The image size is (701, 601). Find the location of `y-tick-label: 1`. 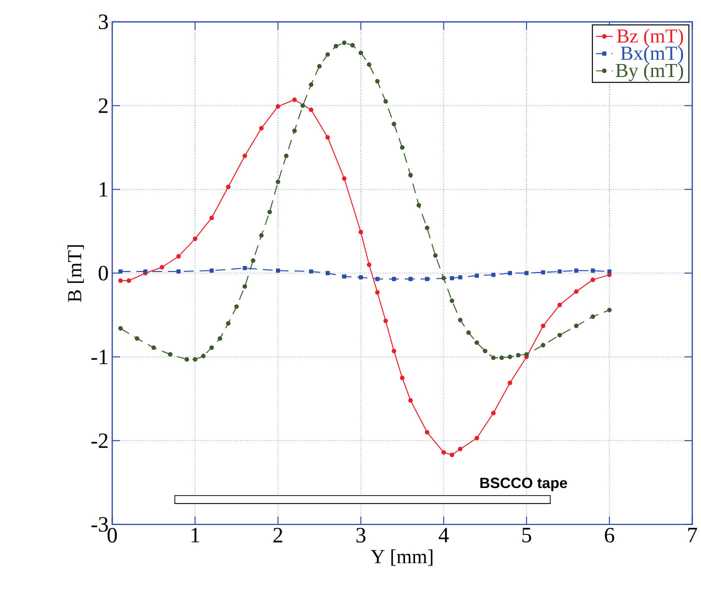

y-tick-label: 1 is located at coordinates (104, 189).